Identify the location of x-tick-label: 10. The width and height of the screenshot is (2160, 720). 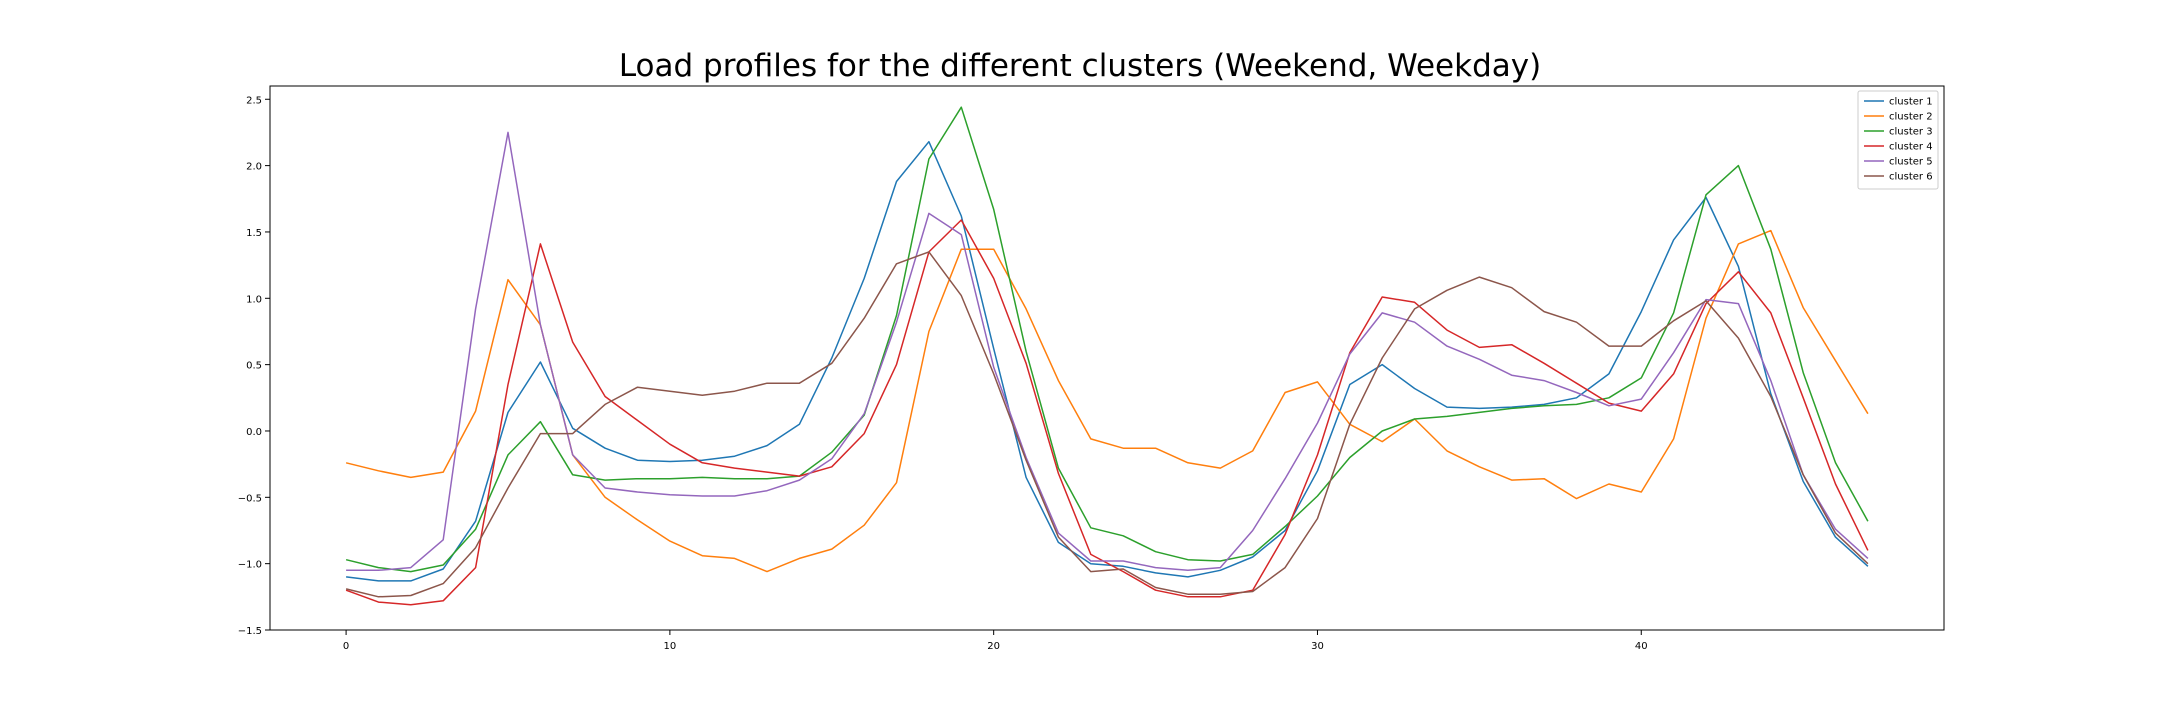
(670, 646).